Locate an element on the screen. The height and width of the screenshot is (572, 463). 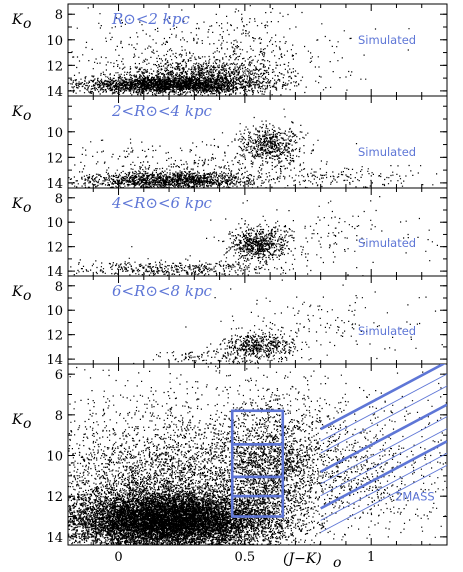
panel-title: 4<R⊙<6 kpc is located at coordinates (162, 203).